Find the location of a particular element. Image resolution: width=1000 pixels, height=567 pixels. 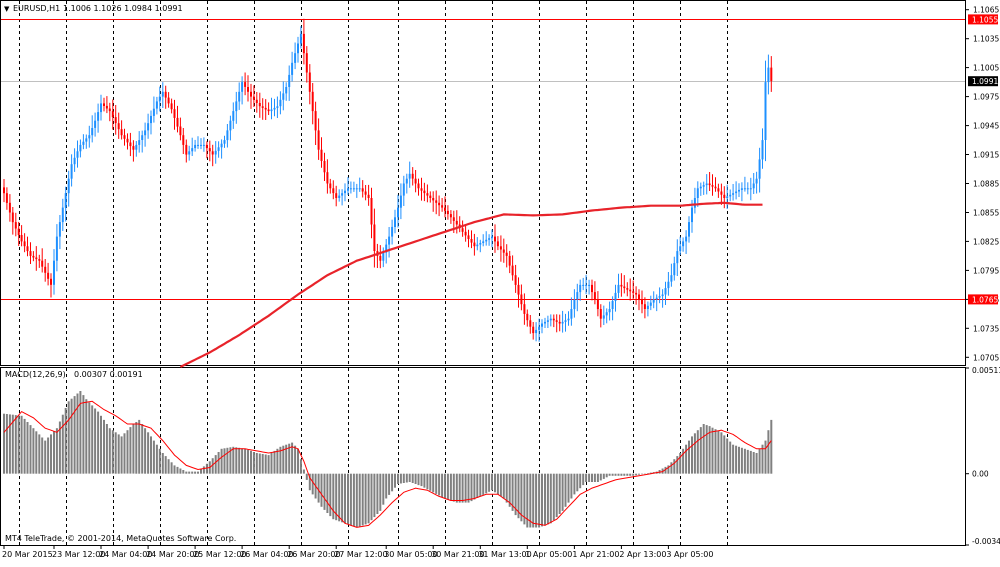

symbol-label: EURUSD,H1 is located at coordinates (36, 8).